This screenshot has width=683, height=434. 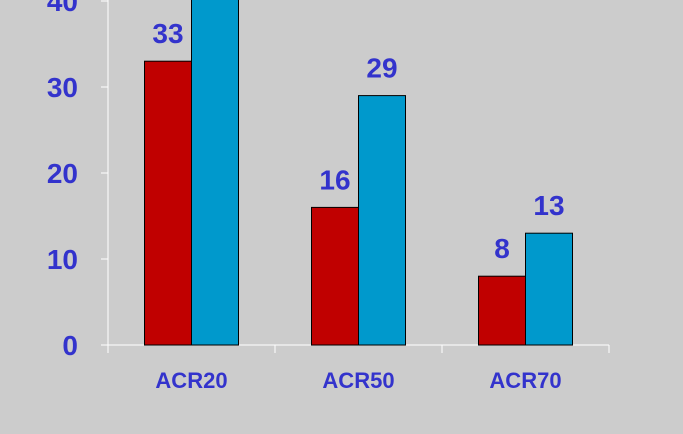 I want to click on x-category-label: ACR50, so click(x=358, y=380).